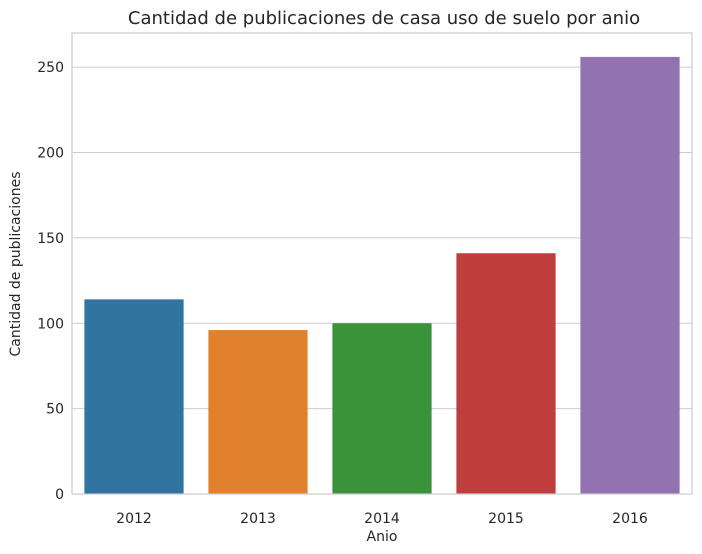  I want to click on bar-2016, so click(630, 275).